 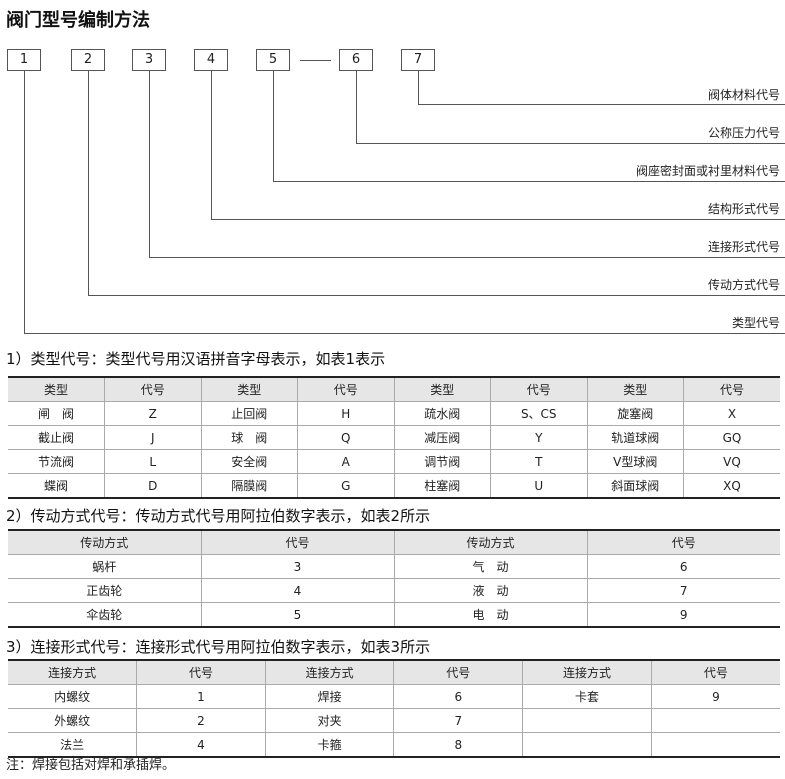 I want to click on table-row: 外螺纹 2 对夹 7, so click(x=394, y=720).